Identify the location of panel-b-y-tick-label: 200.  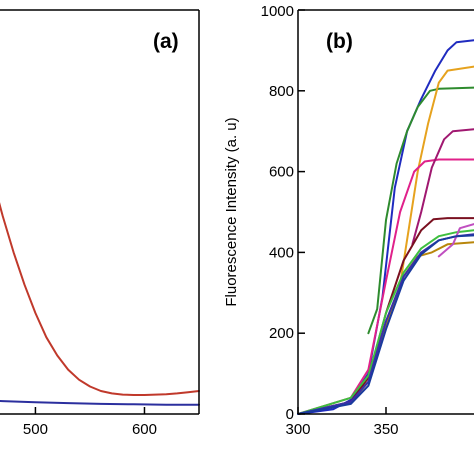
(281, 333).